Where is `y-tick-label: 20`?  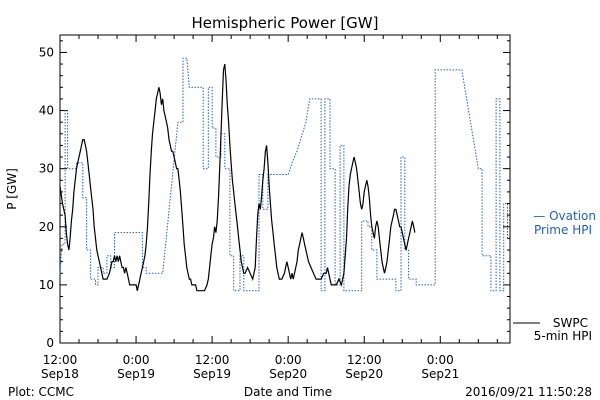
y-tick-label: 20 is located at coordinates (46, 227).